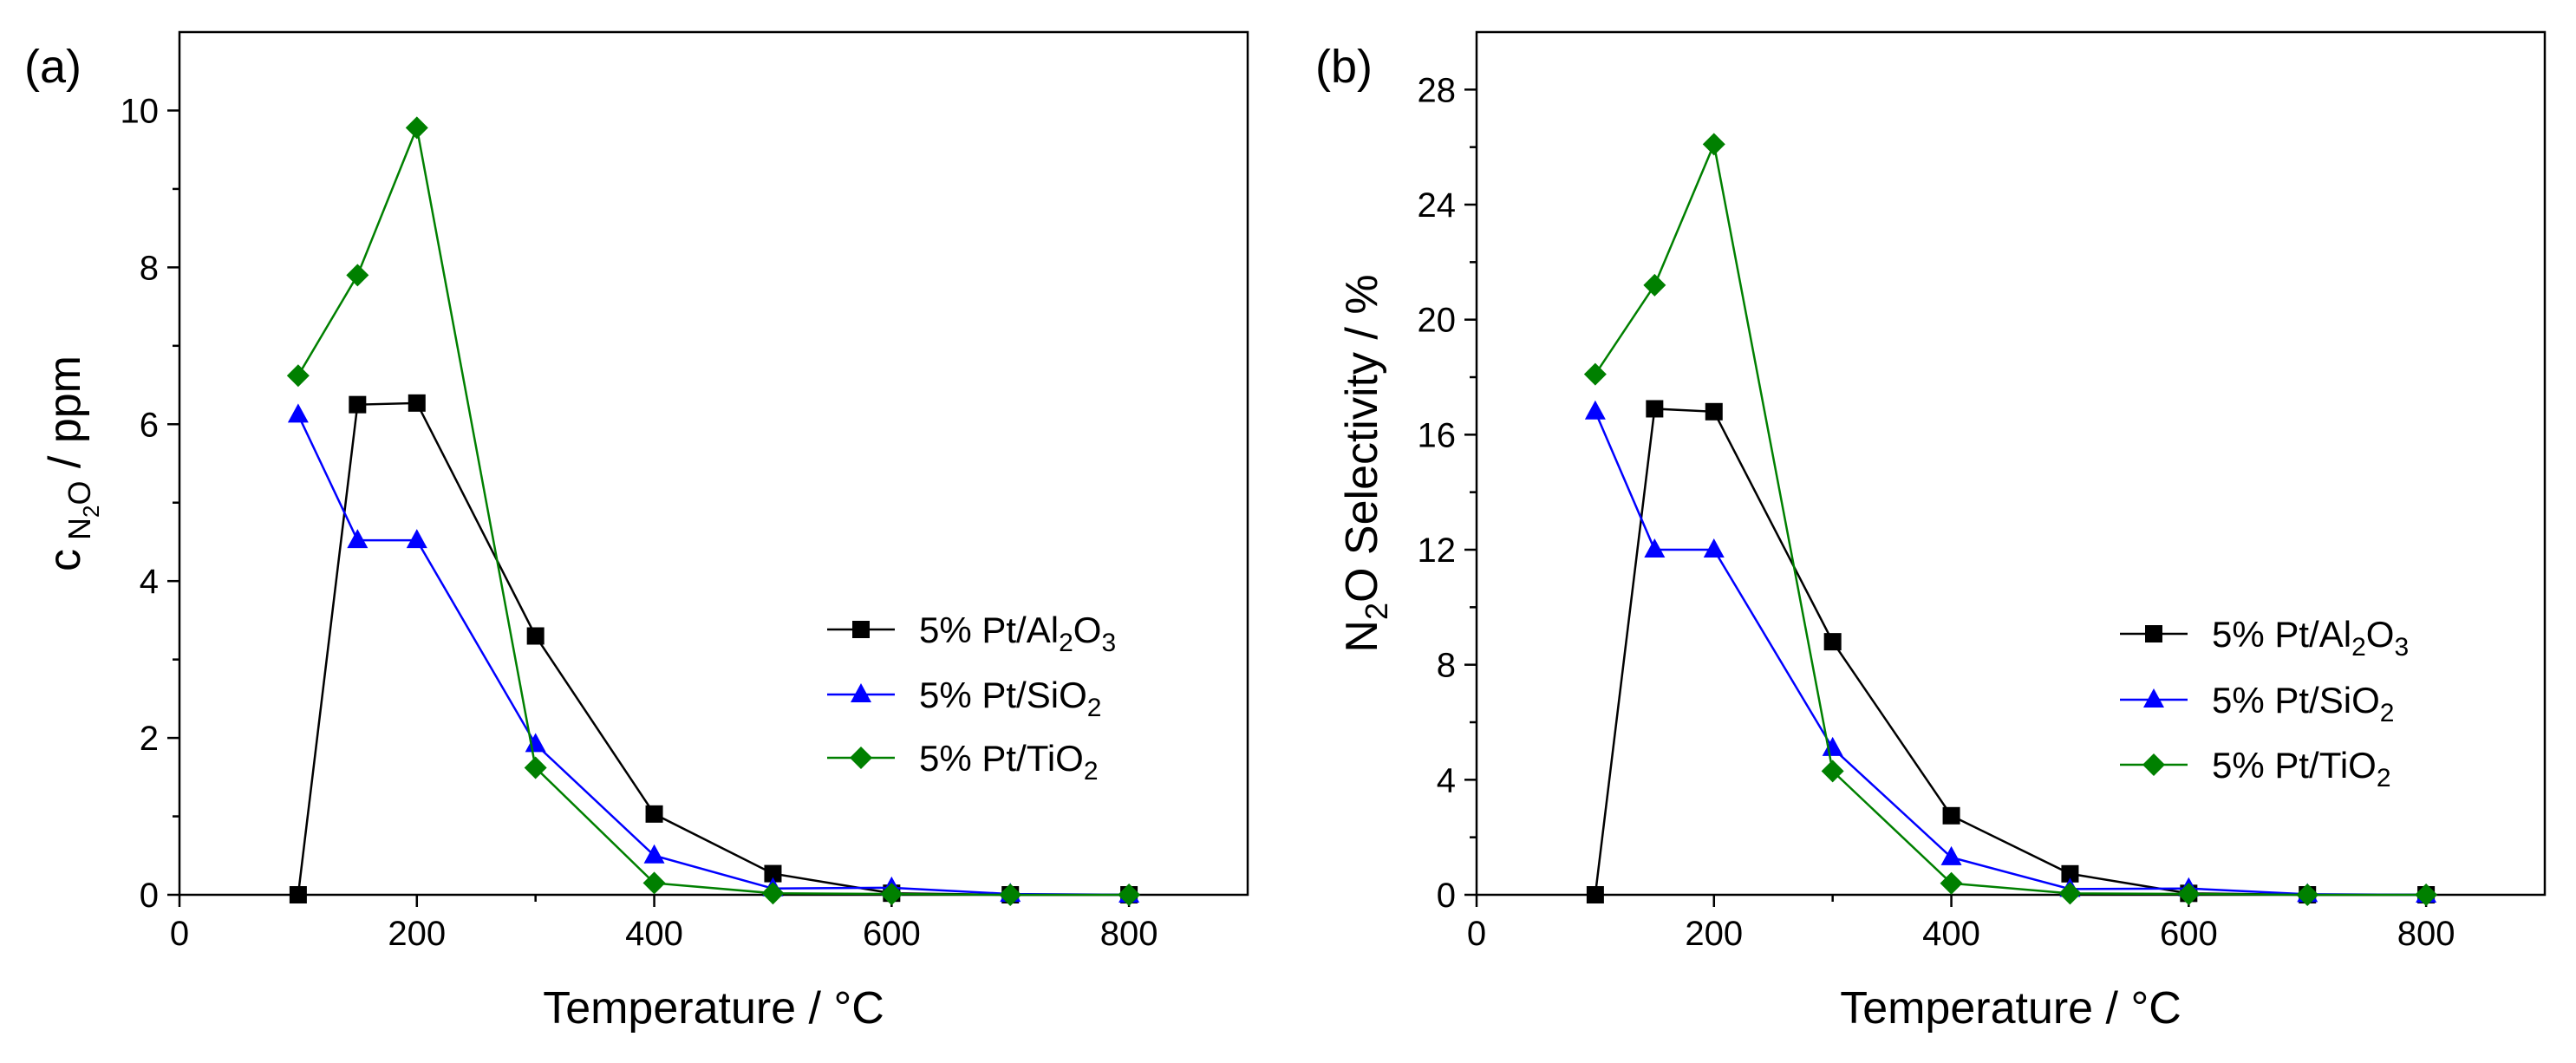 Image resolution: width=2576 pixels, height=1063 pixels. What do you see at coordinates (1438, 435) in the screenshot?
I see `y-tick-label: 16` at bounding box center [1438, 435].